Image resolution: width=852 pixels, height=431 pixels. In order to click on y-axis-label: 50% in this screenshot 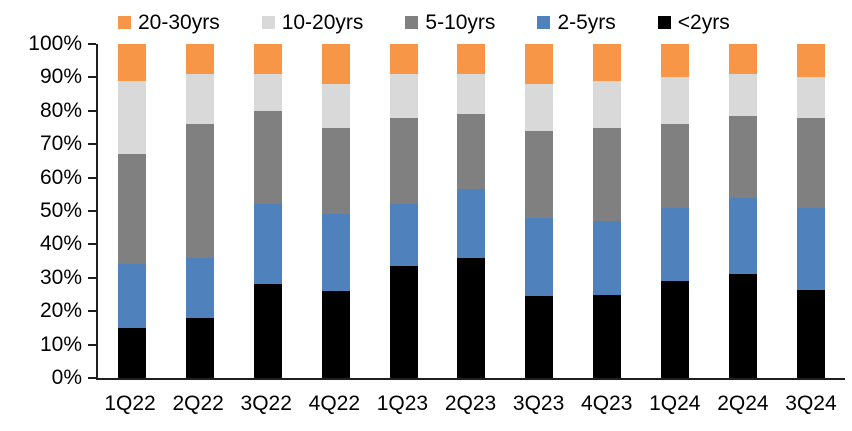, I will do `click(60, 210)`.